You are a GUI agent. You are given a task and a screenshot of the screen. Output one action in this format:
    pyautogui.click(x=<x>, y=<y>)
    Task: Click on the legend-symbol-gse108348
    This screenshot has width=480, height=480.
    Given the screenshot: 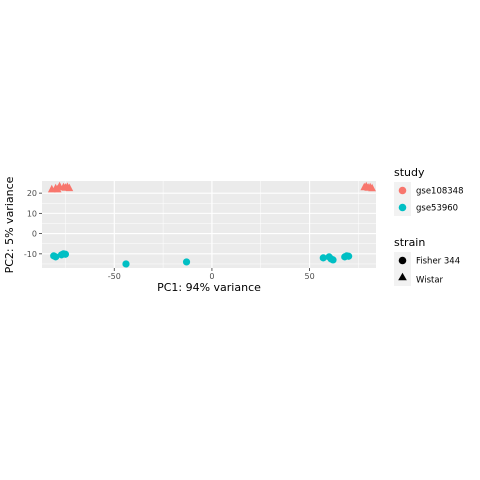 What is the action you would take?
    pyautogui.click(x=402, y=190)
    